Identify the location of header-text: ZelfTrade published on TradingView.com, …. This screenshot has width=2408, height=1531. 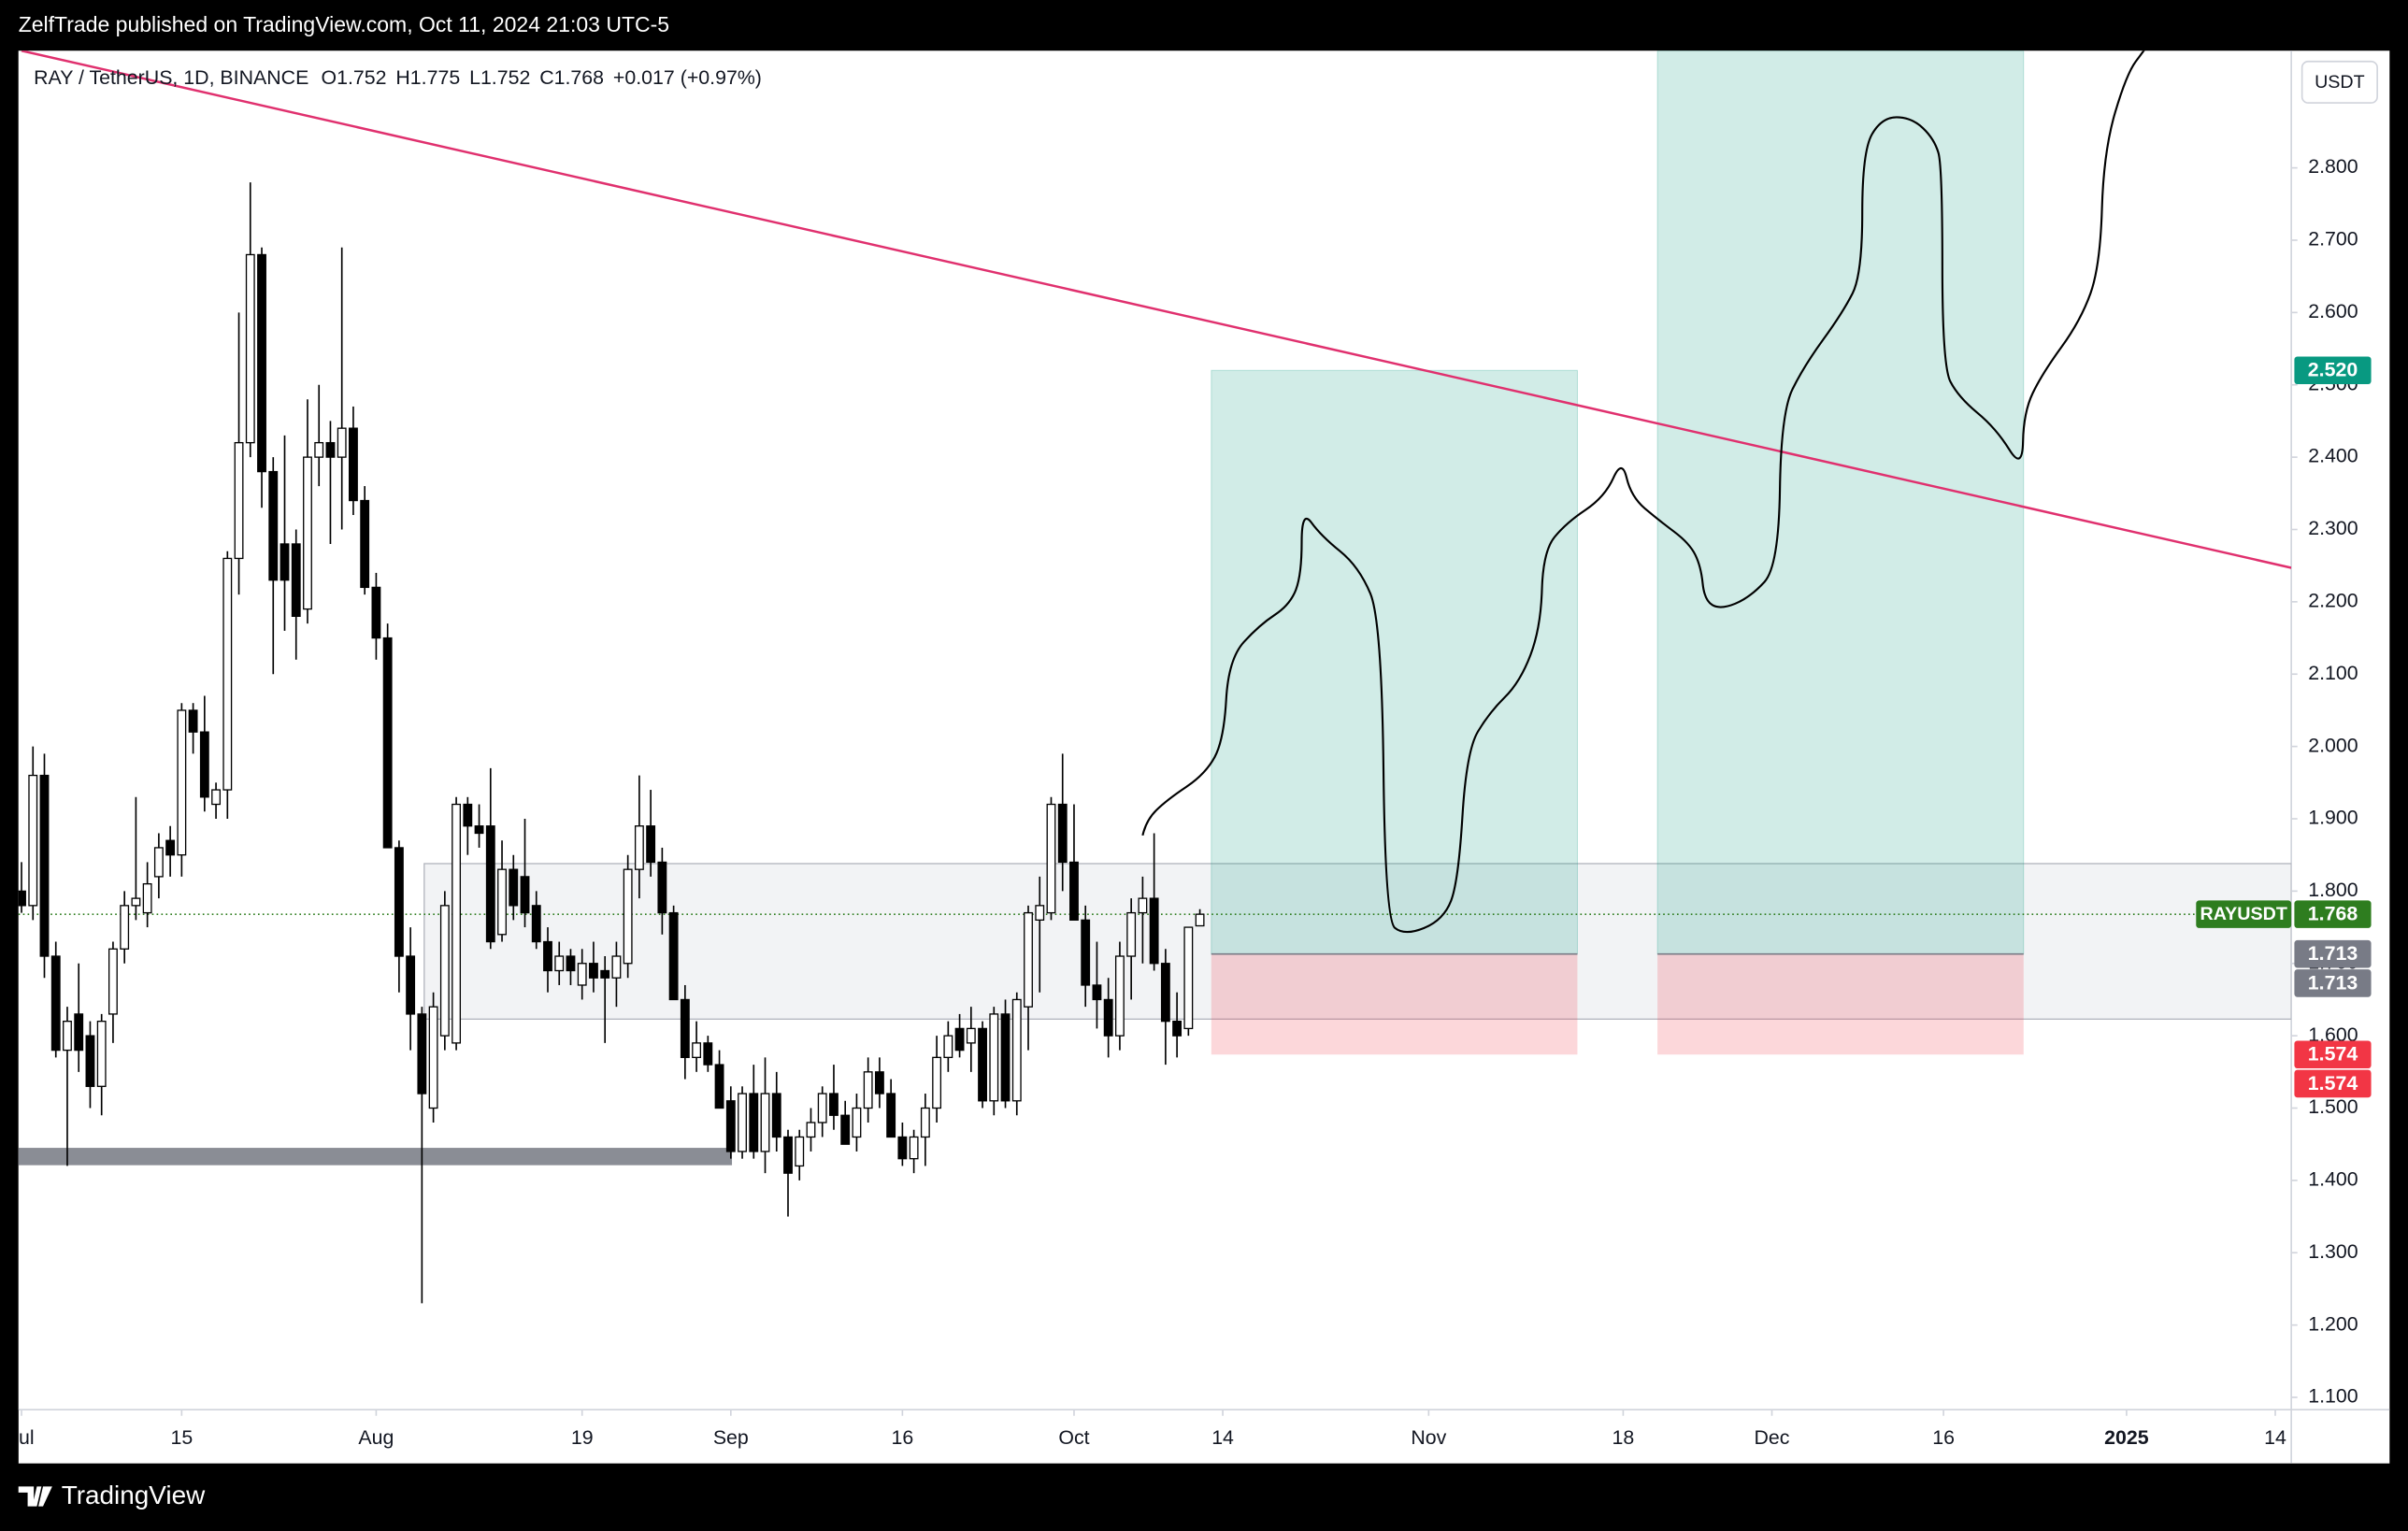
(344, 24).